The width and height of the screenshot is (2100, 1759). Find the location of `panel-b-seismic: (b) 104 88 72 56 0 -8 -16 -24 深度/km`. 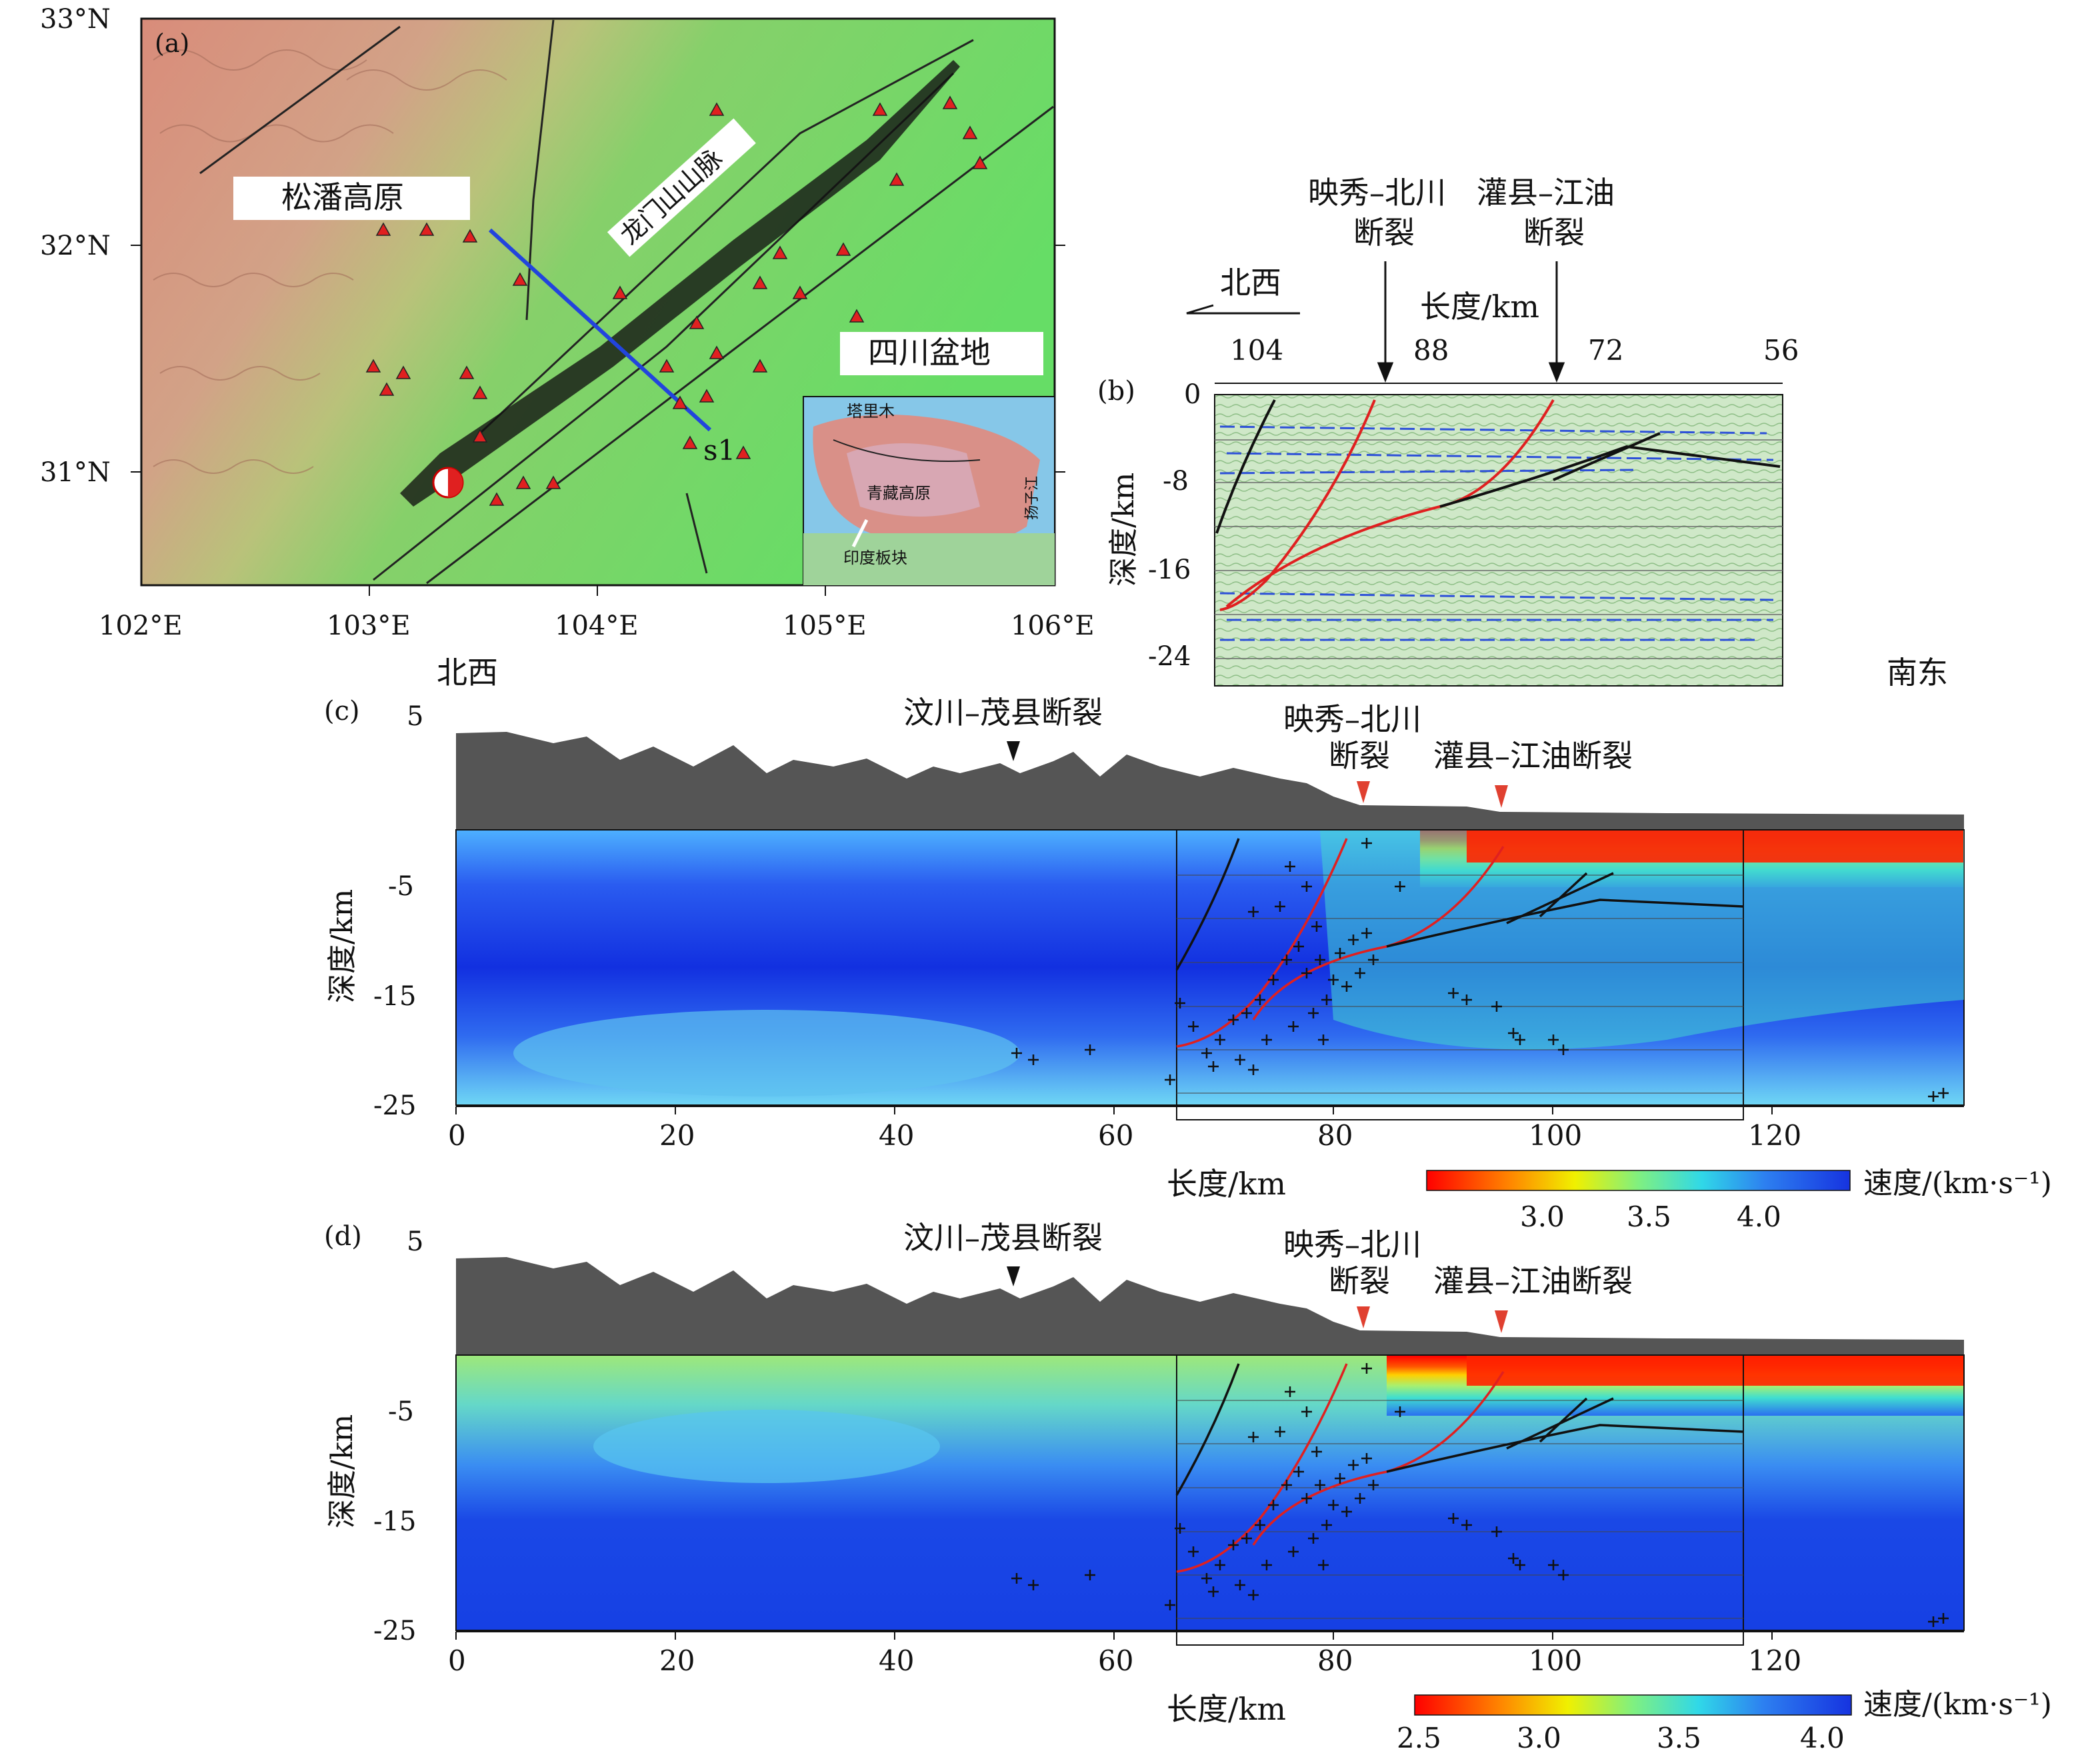

panel-b-seismic: (b) 104 88 72 56 0 -8 -16 -24 深度/km is located at coordinates (1448, 431).